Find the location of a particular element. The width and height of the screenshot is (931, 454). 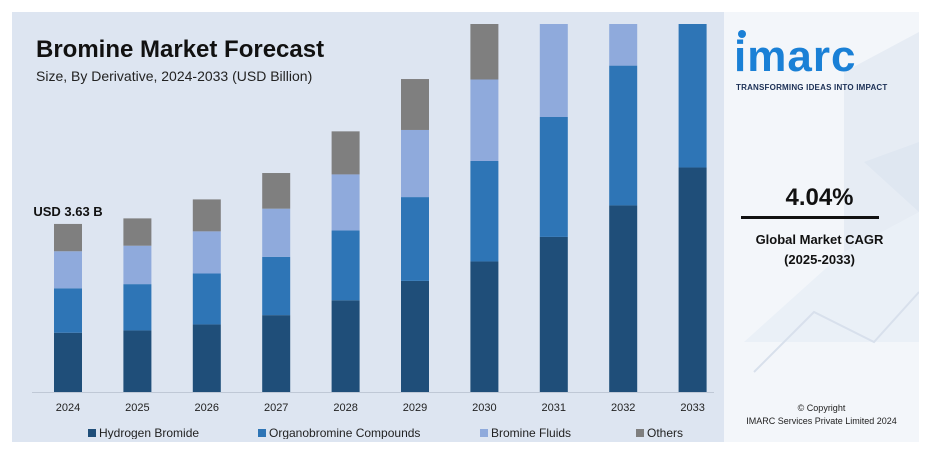

bar-segment-2029-organobromine-compounds is located at coordinates (415, 239).